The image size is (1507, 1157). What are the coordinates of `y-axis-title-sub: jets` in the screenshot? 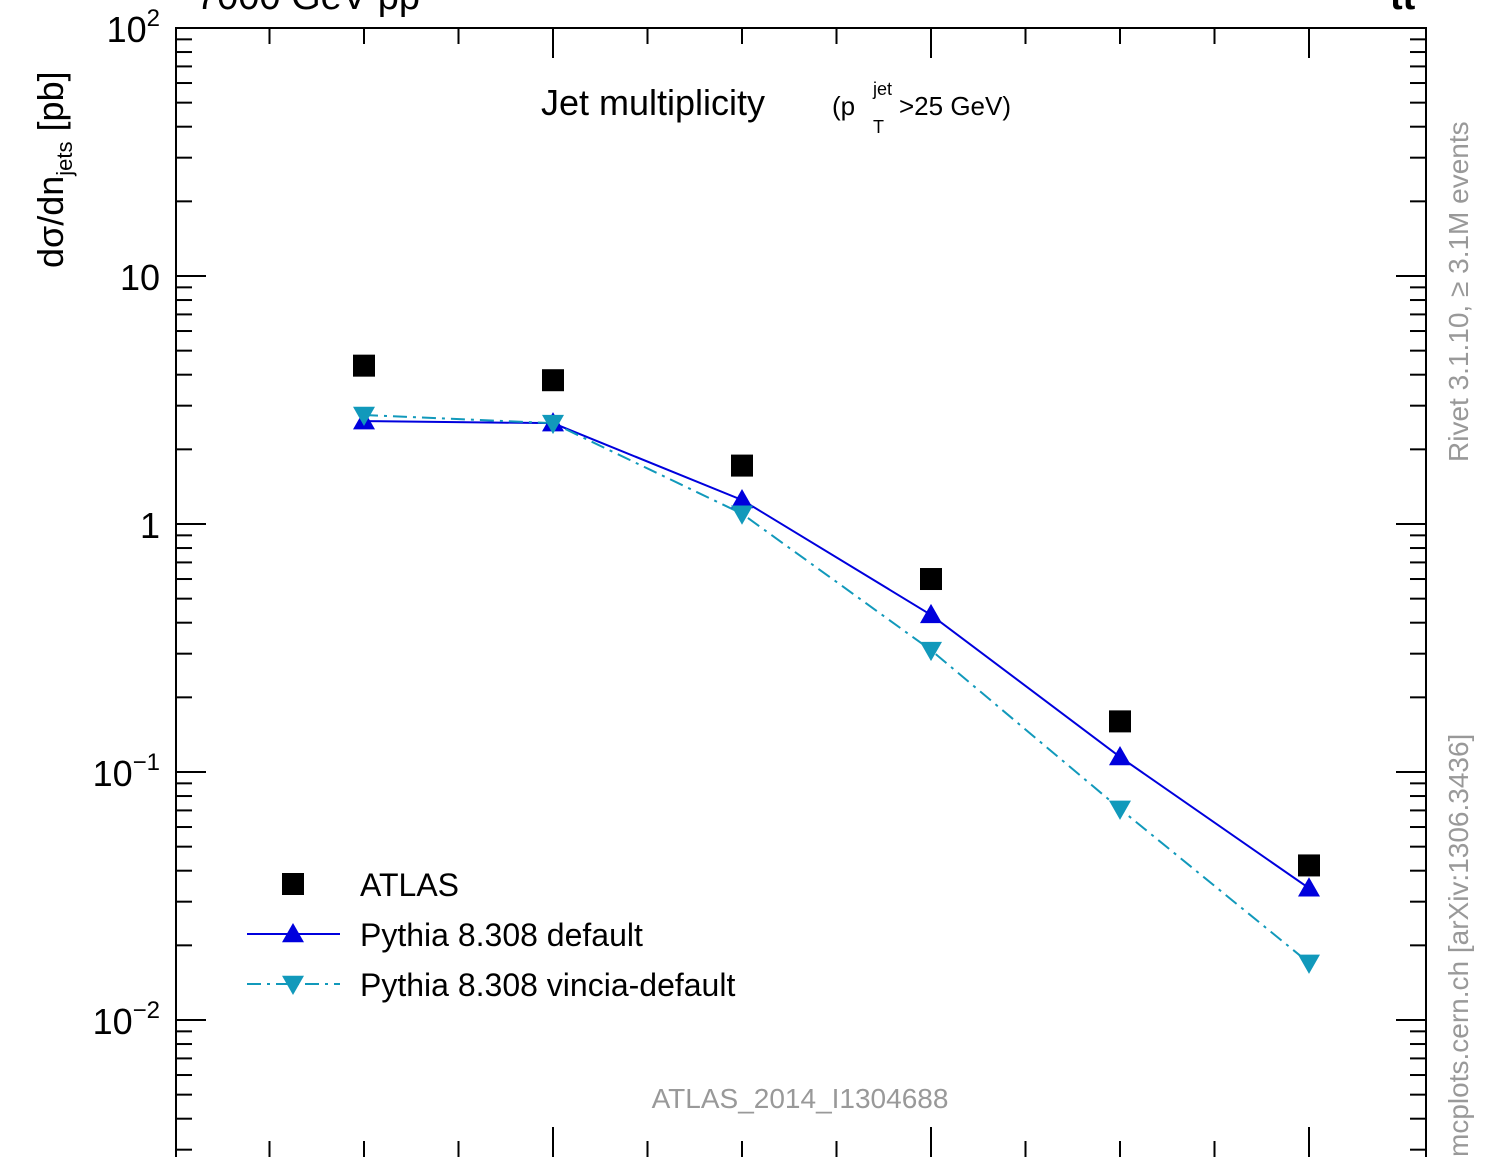 It's located at (64, 158).